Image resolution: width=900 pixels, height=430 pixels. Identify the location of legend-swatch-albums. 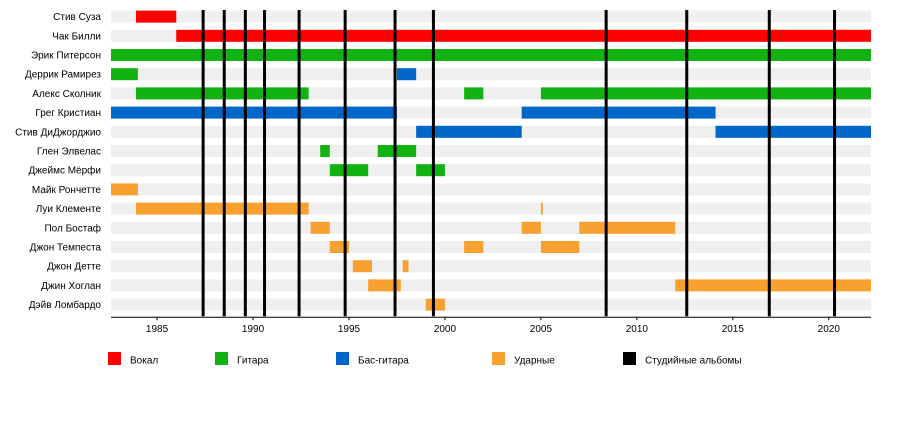
(629, 358).